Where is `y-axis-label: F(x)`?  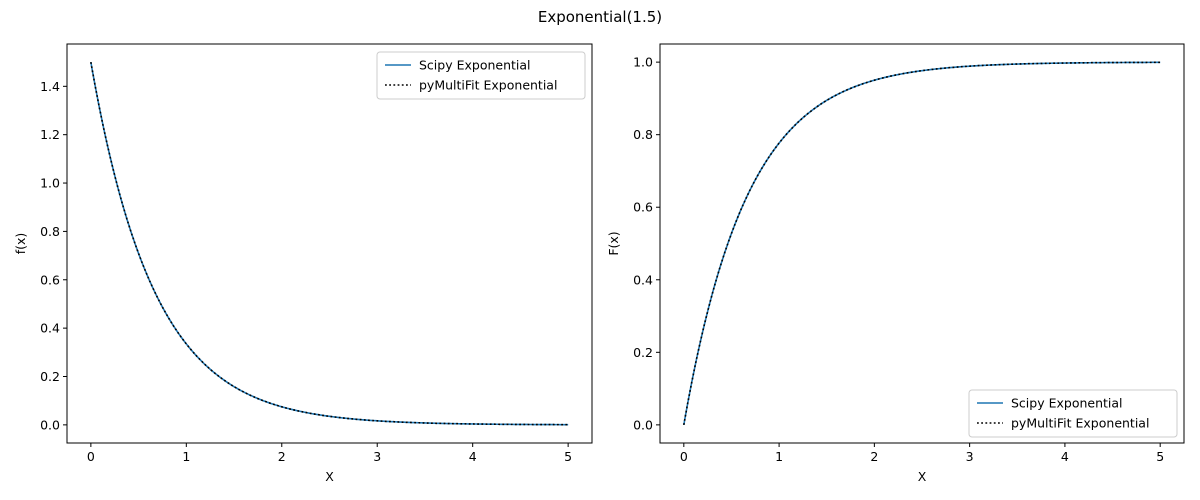 y-axis-label: F(x) is located at coordinates (613, 243).